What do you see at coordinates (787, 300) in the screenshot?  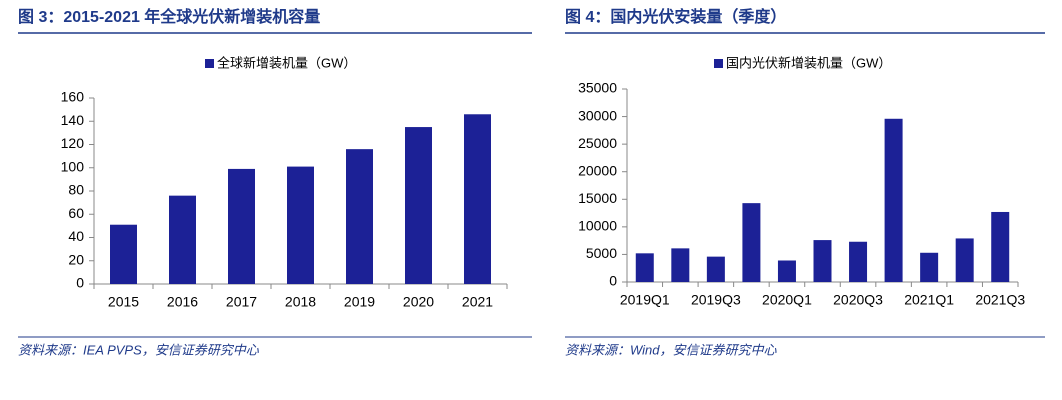 I see `x-tick-label: 2020Q1` at bounding box center [787, 300].